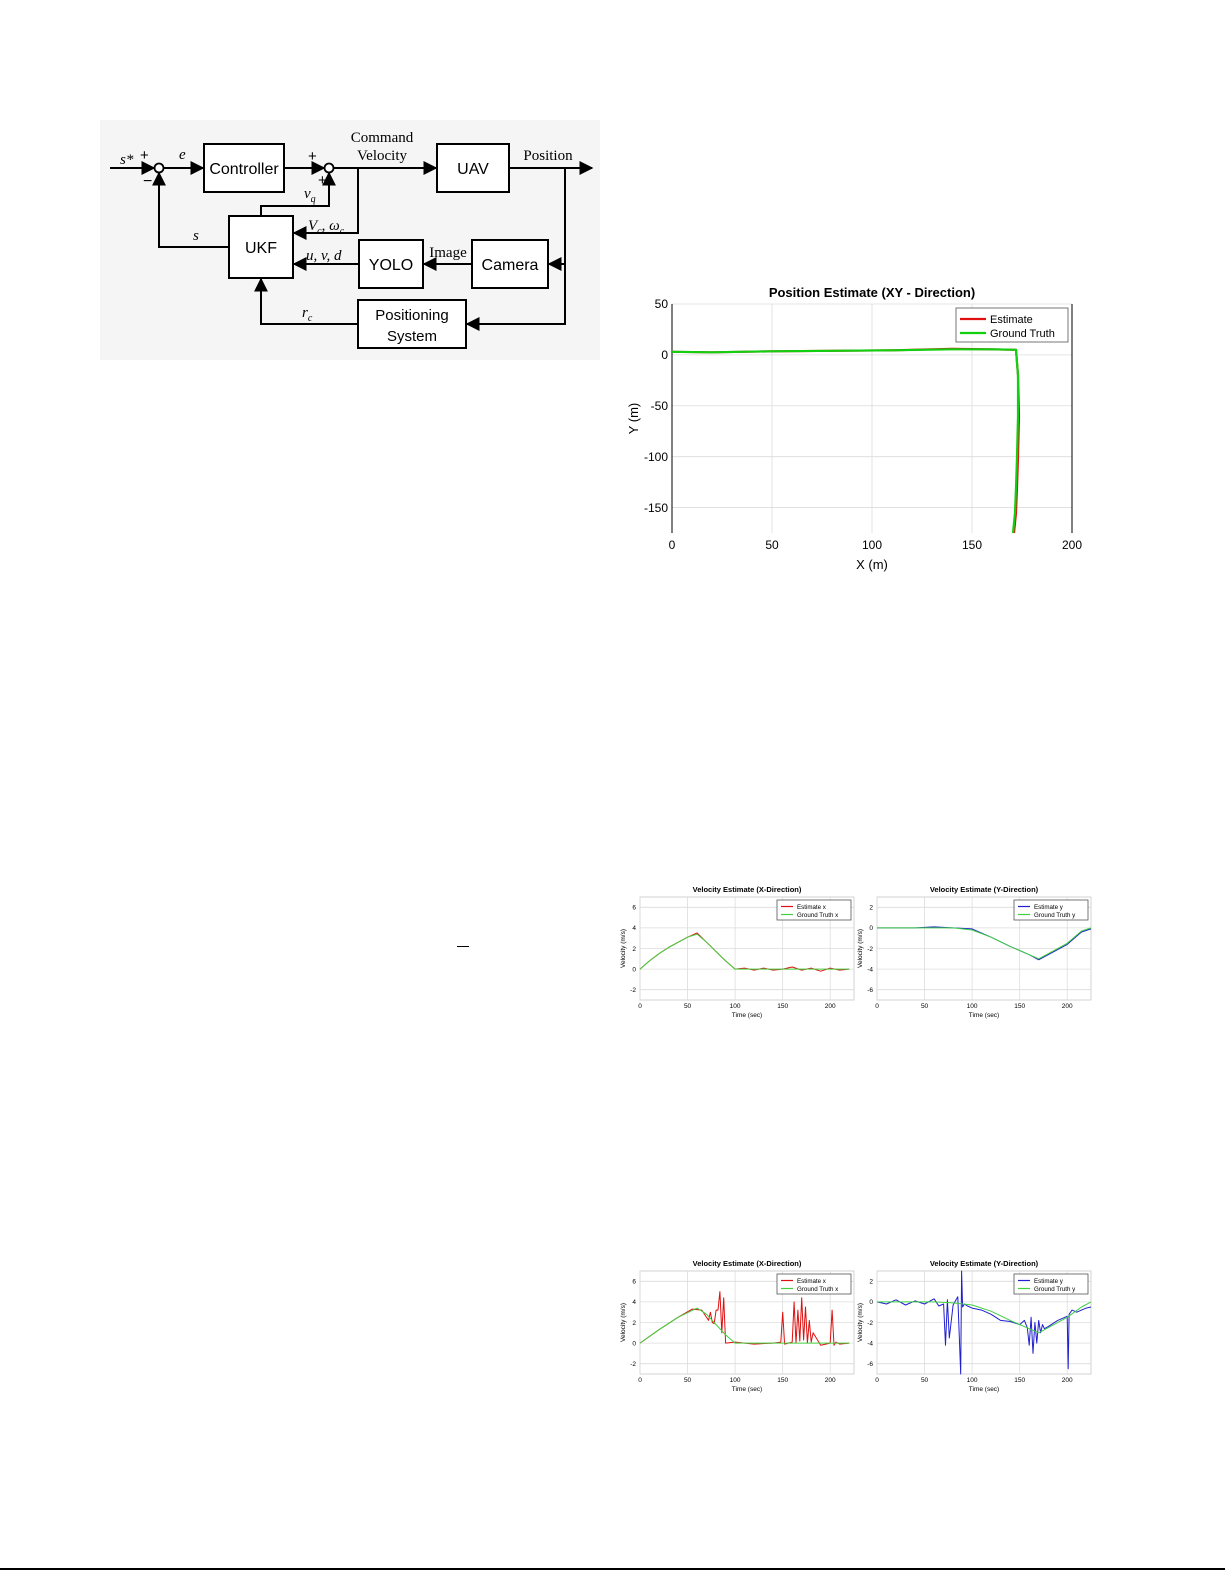  Describe the element at coordinates (860, 948) in the screenshot. I see `y-axis-label: Velocity (m/s)` at that location.